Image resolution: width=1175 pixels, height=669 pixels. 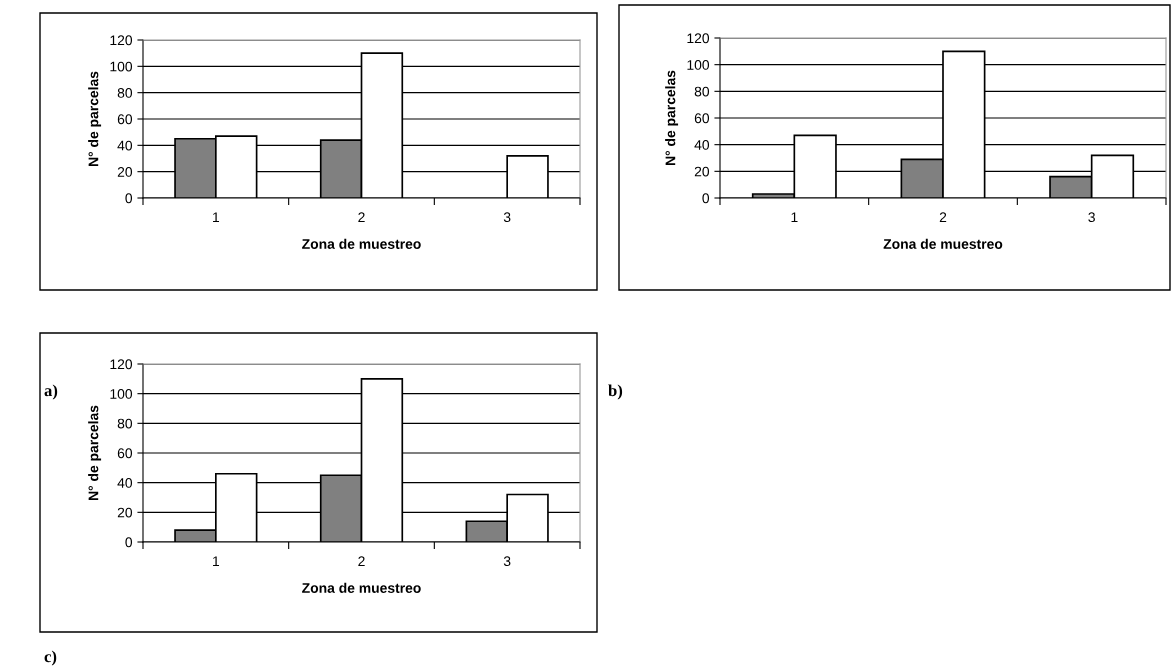 What do you see at coordinates (615, 392) in the screenshot?
I see `text: b)` at bounding box center [615, 392].